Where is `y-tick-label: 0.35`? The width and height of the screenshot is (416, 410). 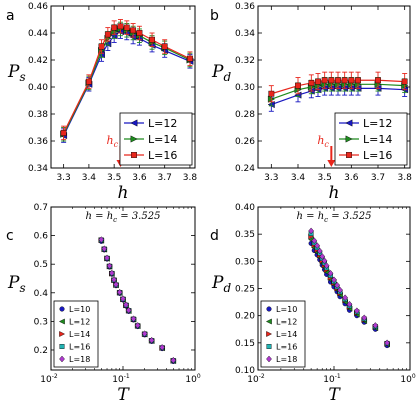 y-tick-label: 0.35 is located at coordinates (245, 235).